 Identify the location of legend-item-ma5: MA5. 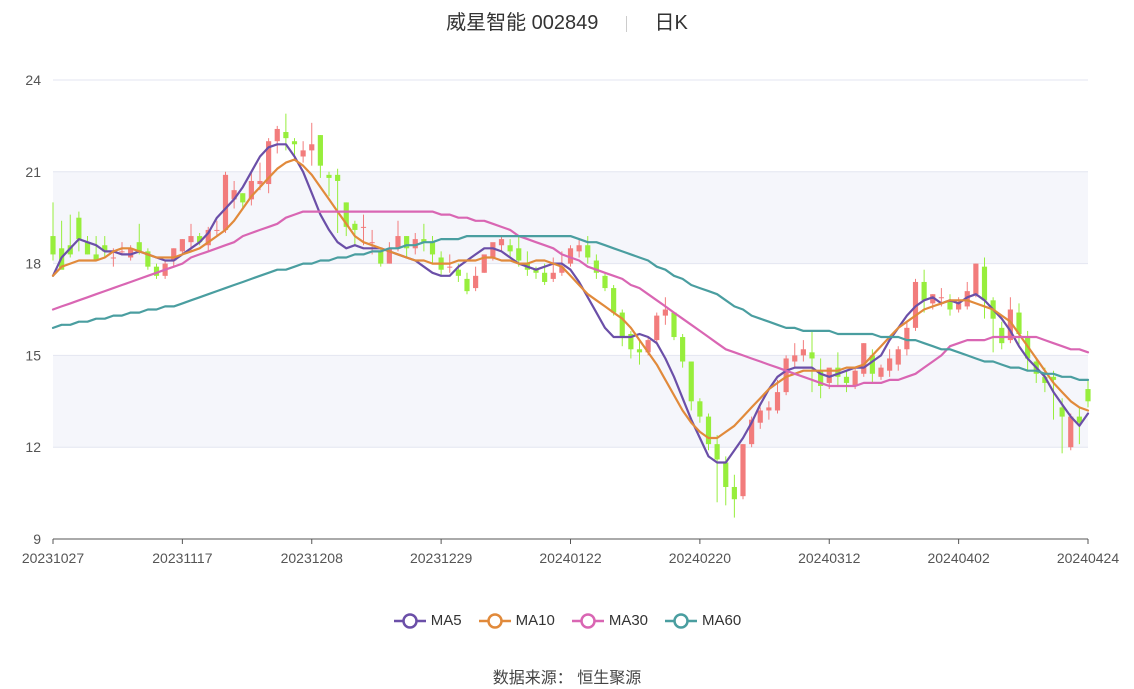
(427, 621).